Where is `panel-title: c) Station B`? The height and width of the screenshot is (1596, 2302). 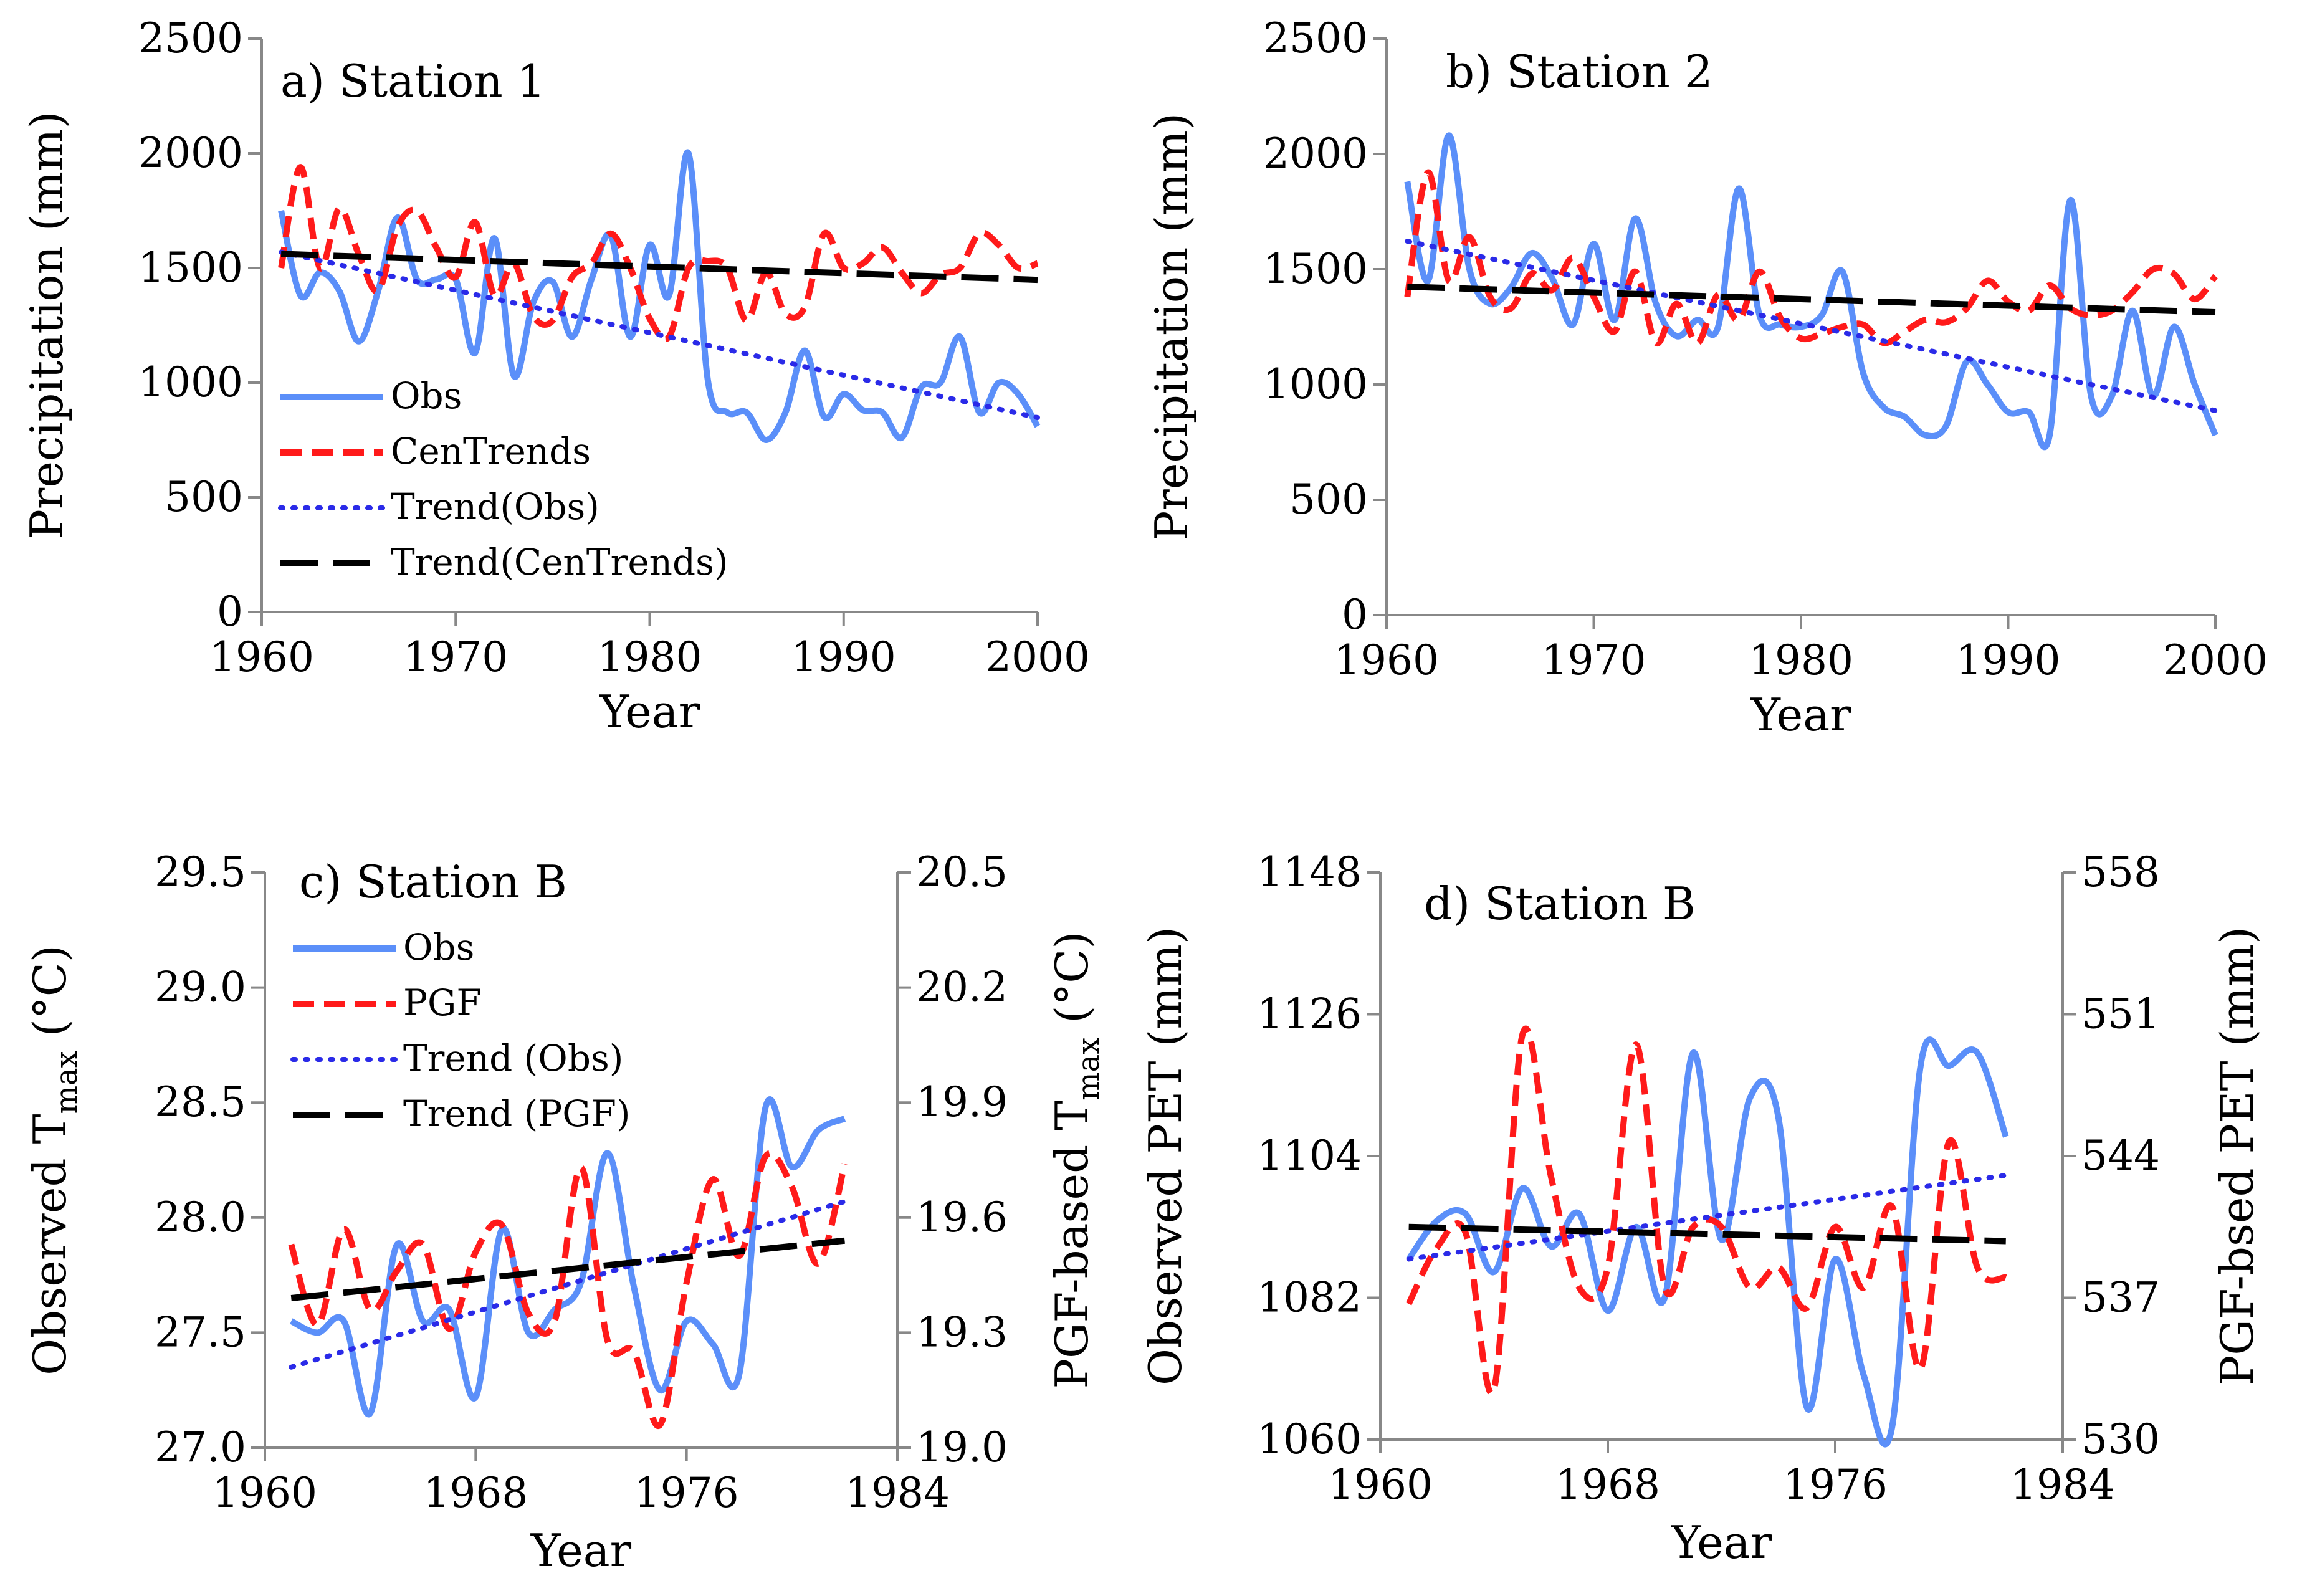
panel-title: c) Station B is located at coordinates (433, 882).